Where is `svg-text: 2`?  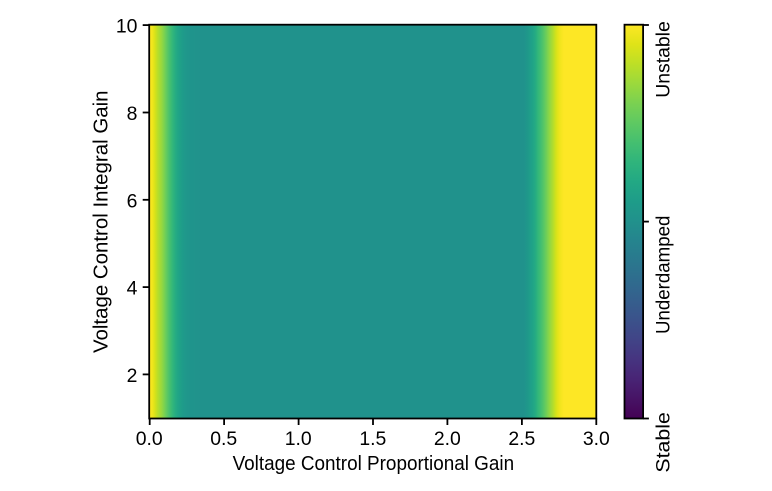 svg-text: 2 is located at coordinates (132, 376).